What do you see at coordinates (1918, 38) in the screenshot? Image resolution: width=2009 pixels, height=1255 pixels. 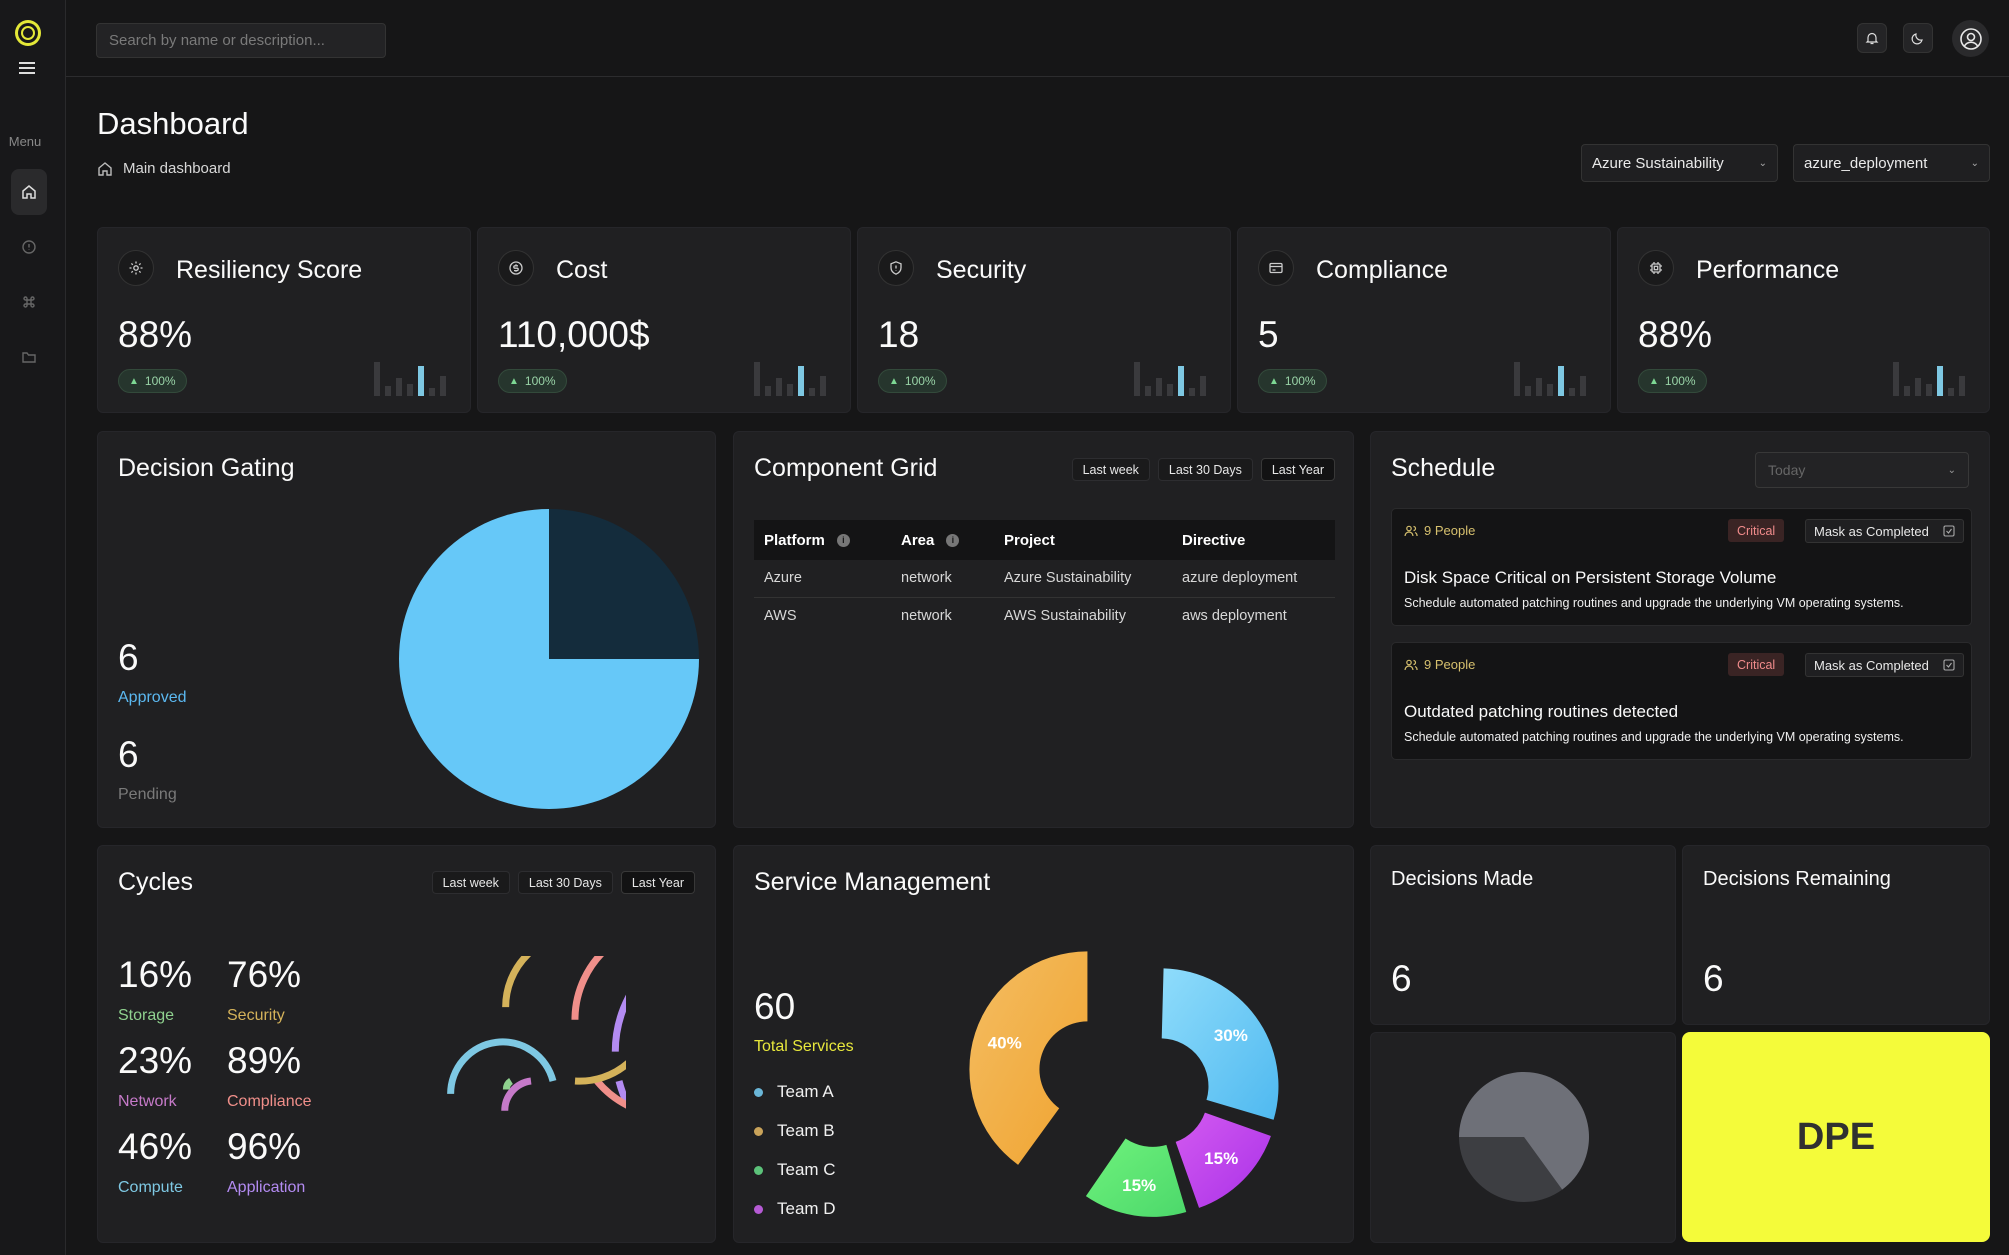 I see `moon-icon` at bounding box center [1918, 38].